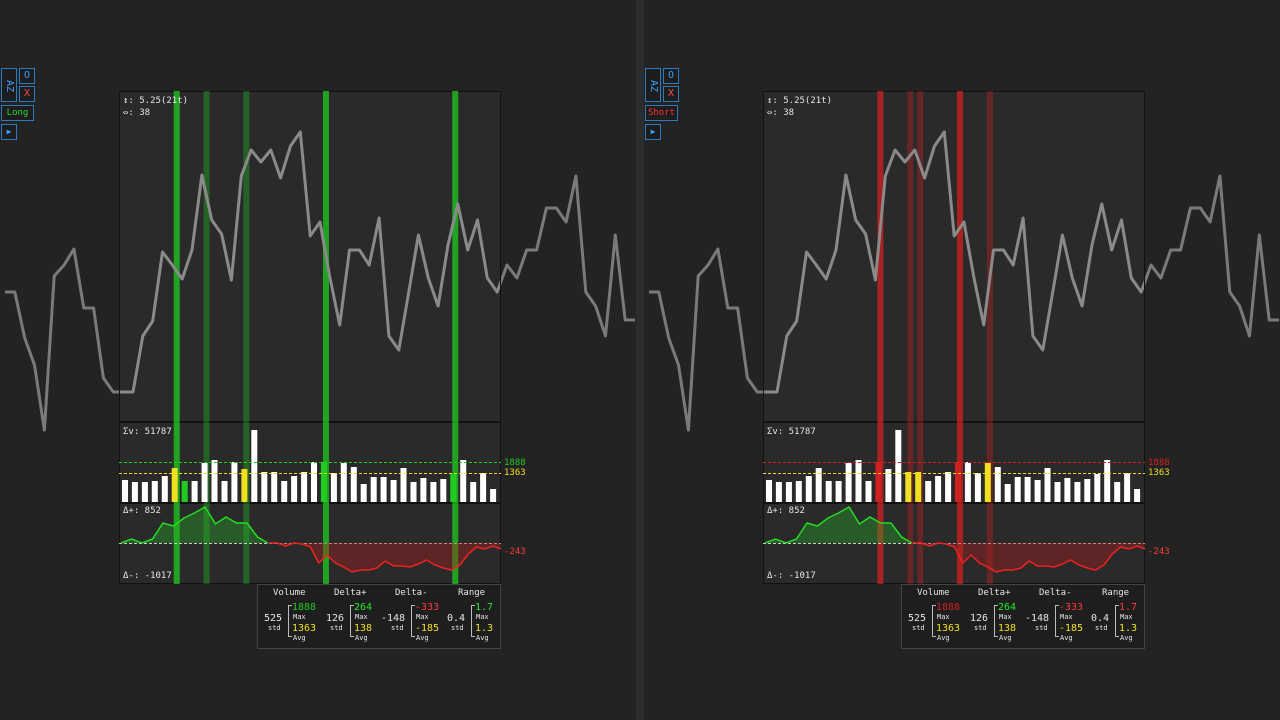  Describe the element at coordinates (422, 617) in the screenshot. I see `stats-delta-minus-max-label: Max` at that location.